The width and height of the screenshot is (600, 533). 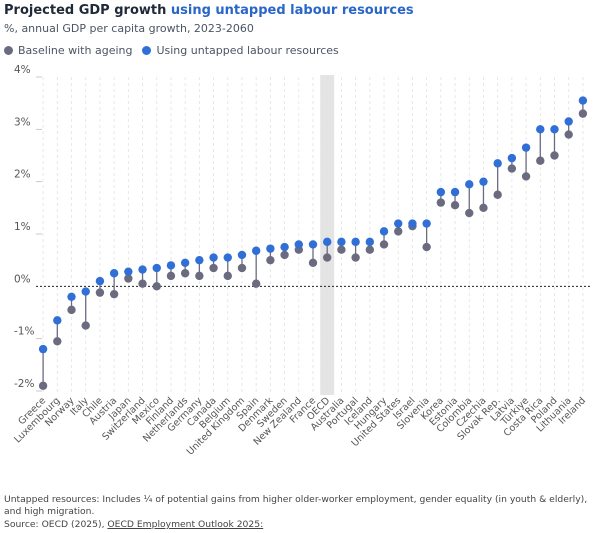 I want to click on legend-baseline-marker, so click(x=8, y=50).